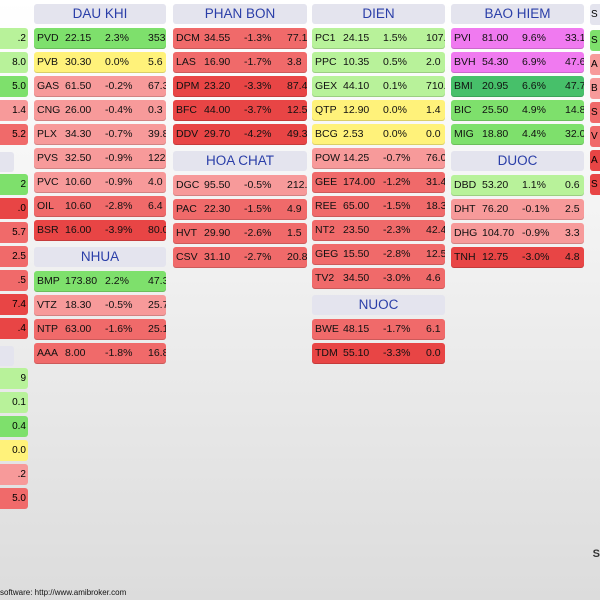 The height and width of the screenshot is (600, 600). Describe the element at coordinates (14, 256) in the screenshot. I see `clipped-stock-row: 2.5` at that location.